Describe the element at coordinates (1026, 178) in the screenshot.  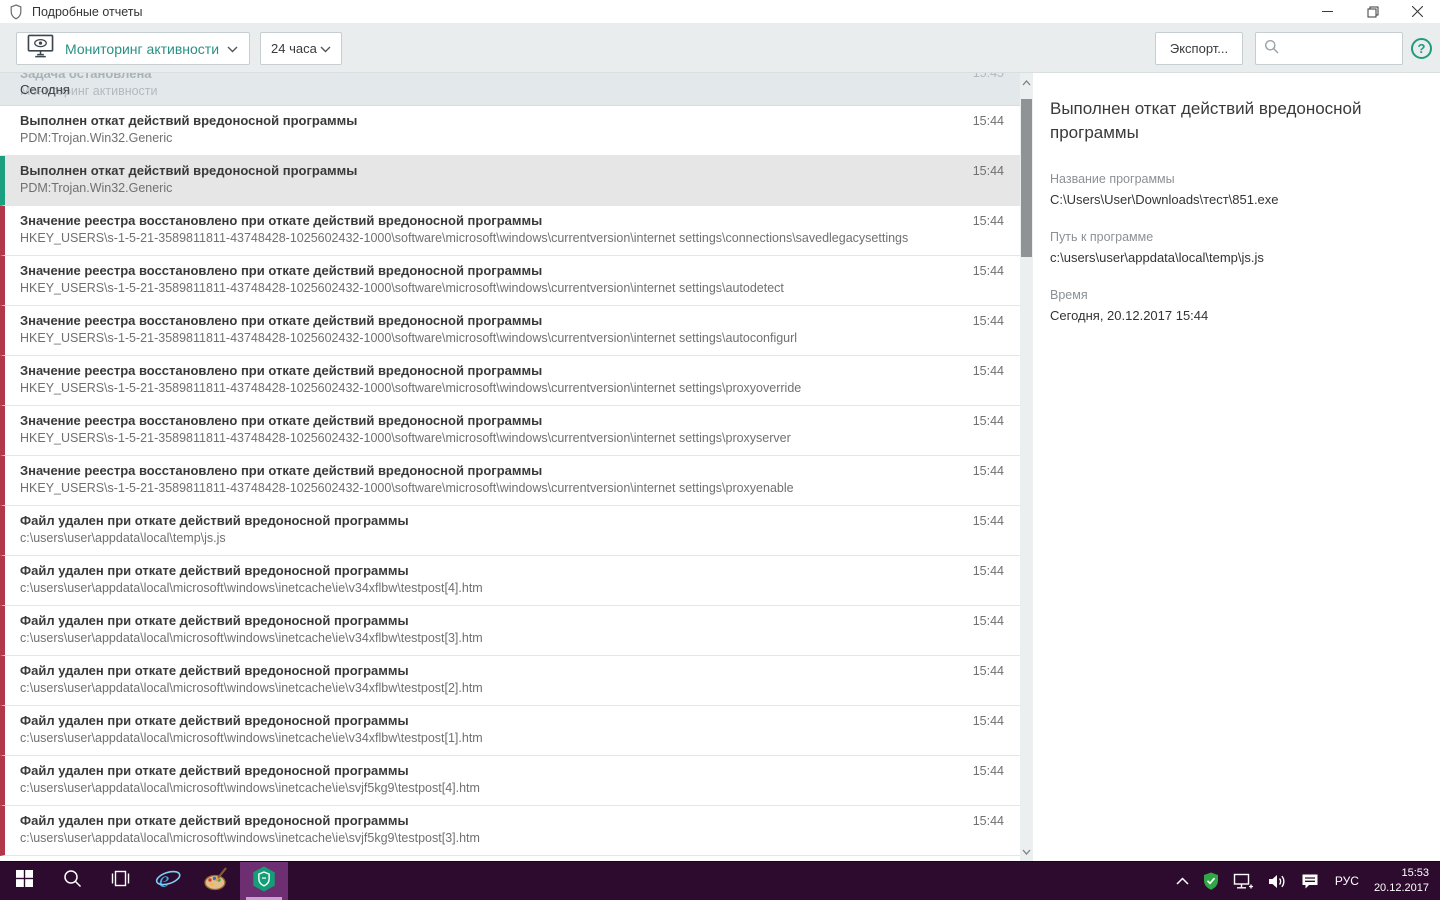
I see `scrollbar-thumb` at that location.